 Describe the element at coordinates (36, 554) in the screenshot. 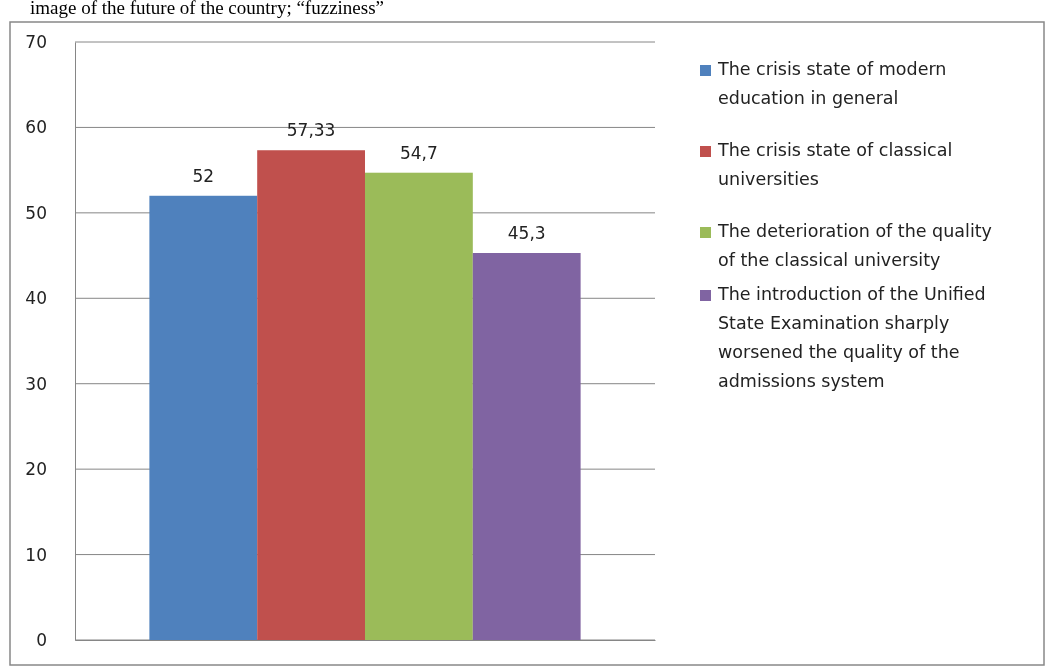

I see `y-tick-label: 10` at that location.